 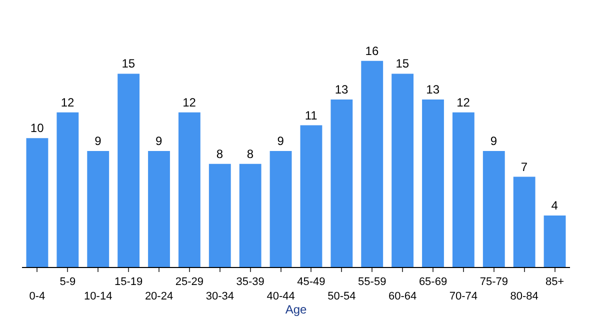 What do you see at coordinates (524, 296) in the screenshot?
I see `x-tick-label: 80-84` at bounding box center [524, 296].